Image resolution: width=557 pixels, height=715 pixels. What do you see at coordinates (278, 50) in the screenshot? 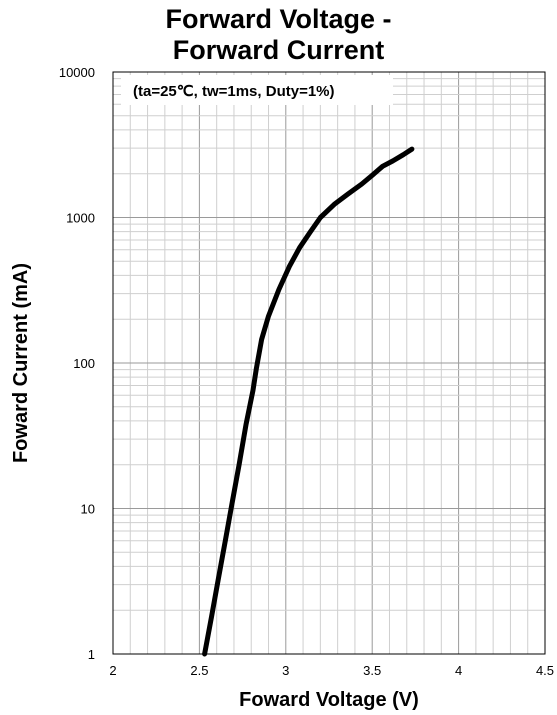
I see `chart-title-line-2: Forward Current` at bounding box center [278, 50].